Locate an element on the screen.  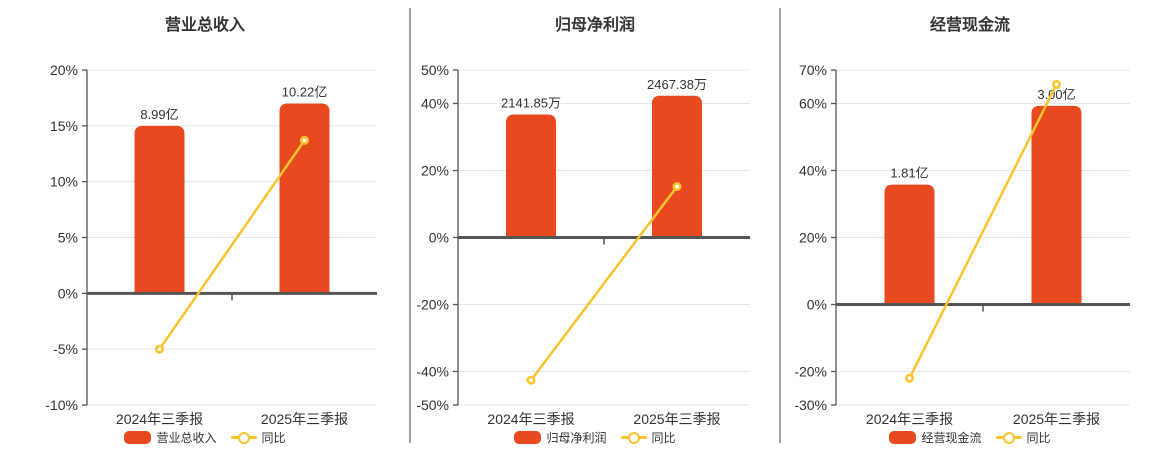
bar-value-label: 8.99亿 is located at coordinates (159, 114).